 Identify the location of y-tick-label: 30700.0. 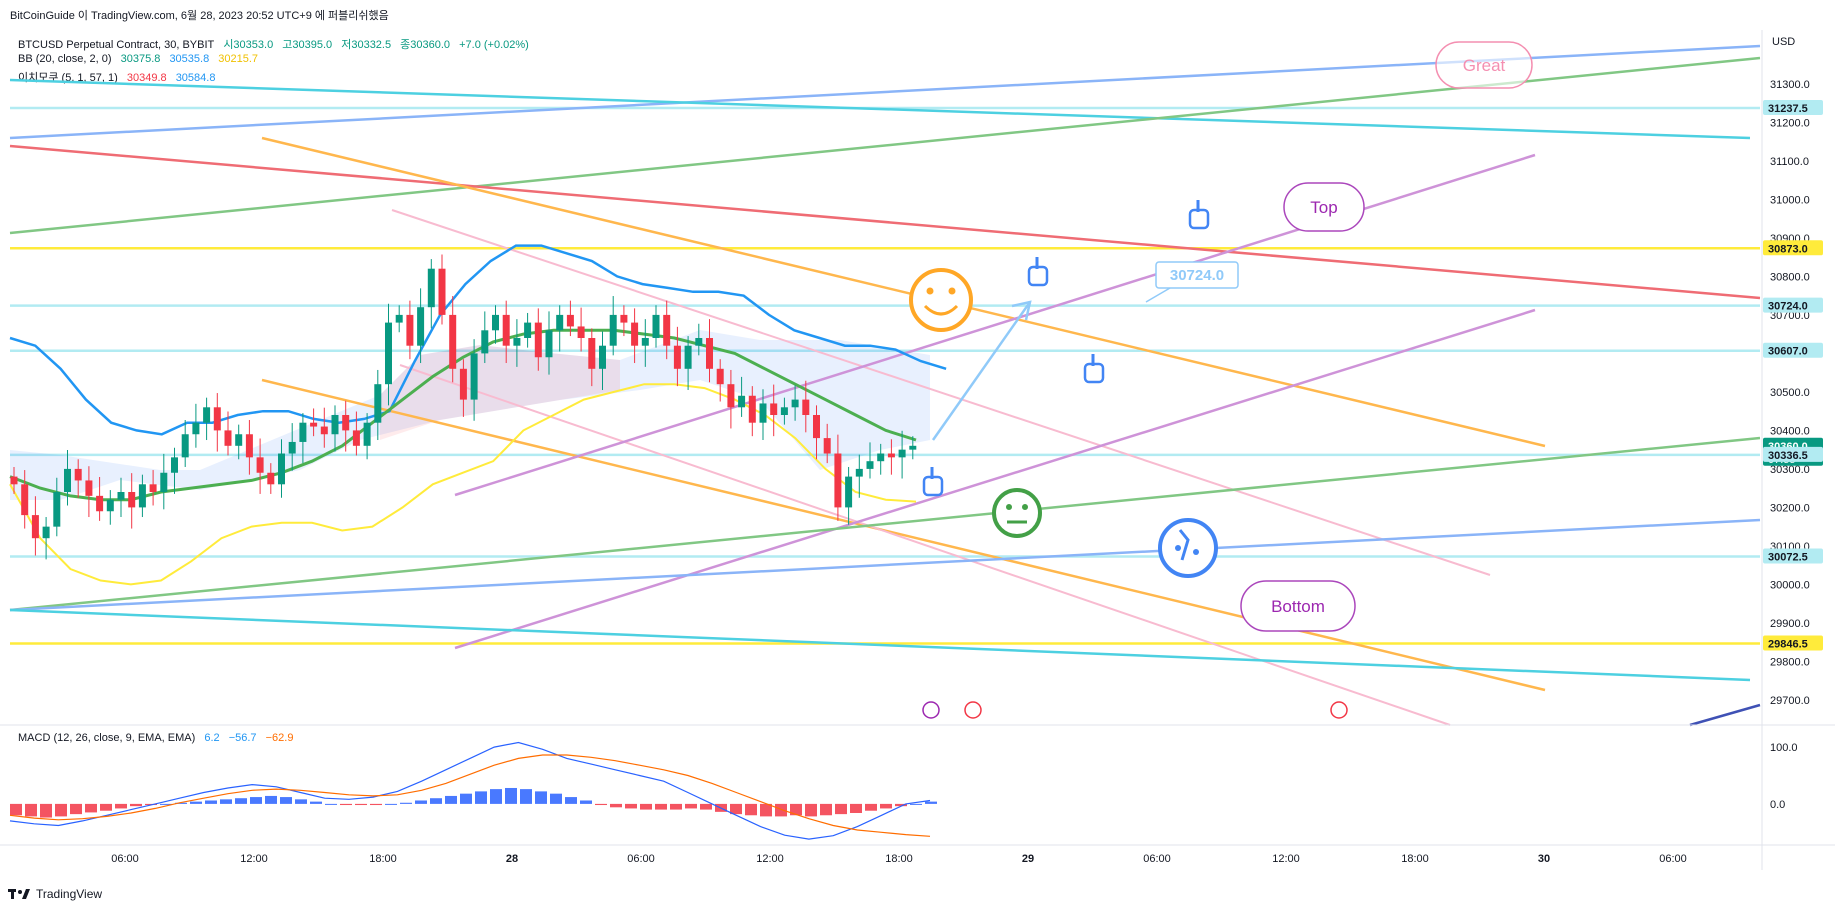
(1790, 316).